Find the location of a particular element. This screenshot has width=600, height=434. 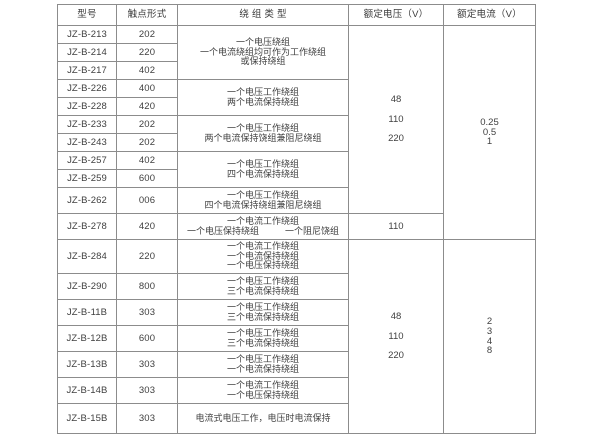

cell-rated-current: 0.25 0.5 1 is located at coordinates (489, 132).